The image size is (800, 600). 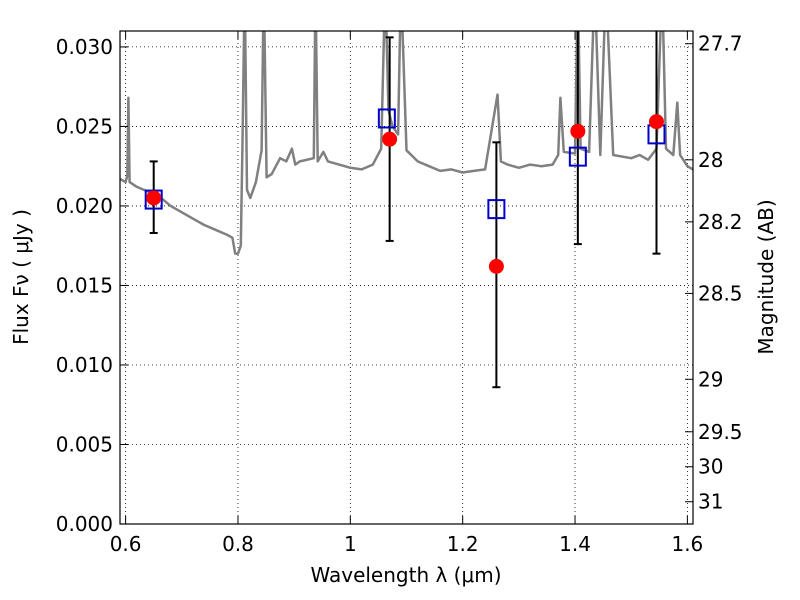 What do you see at coordinates (720, 222) in the screenshot?
I see `right-tick-label: 28.2` at bounding box center [720, 222].